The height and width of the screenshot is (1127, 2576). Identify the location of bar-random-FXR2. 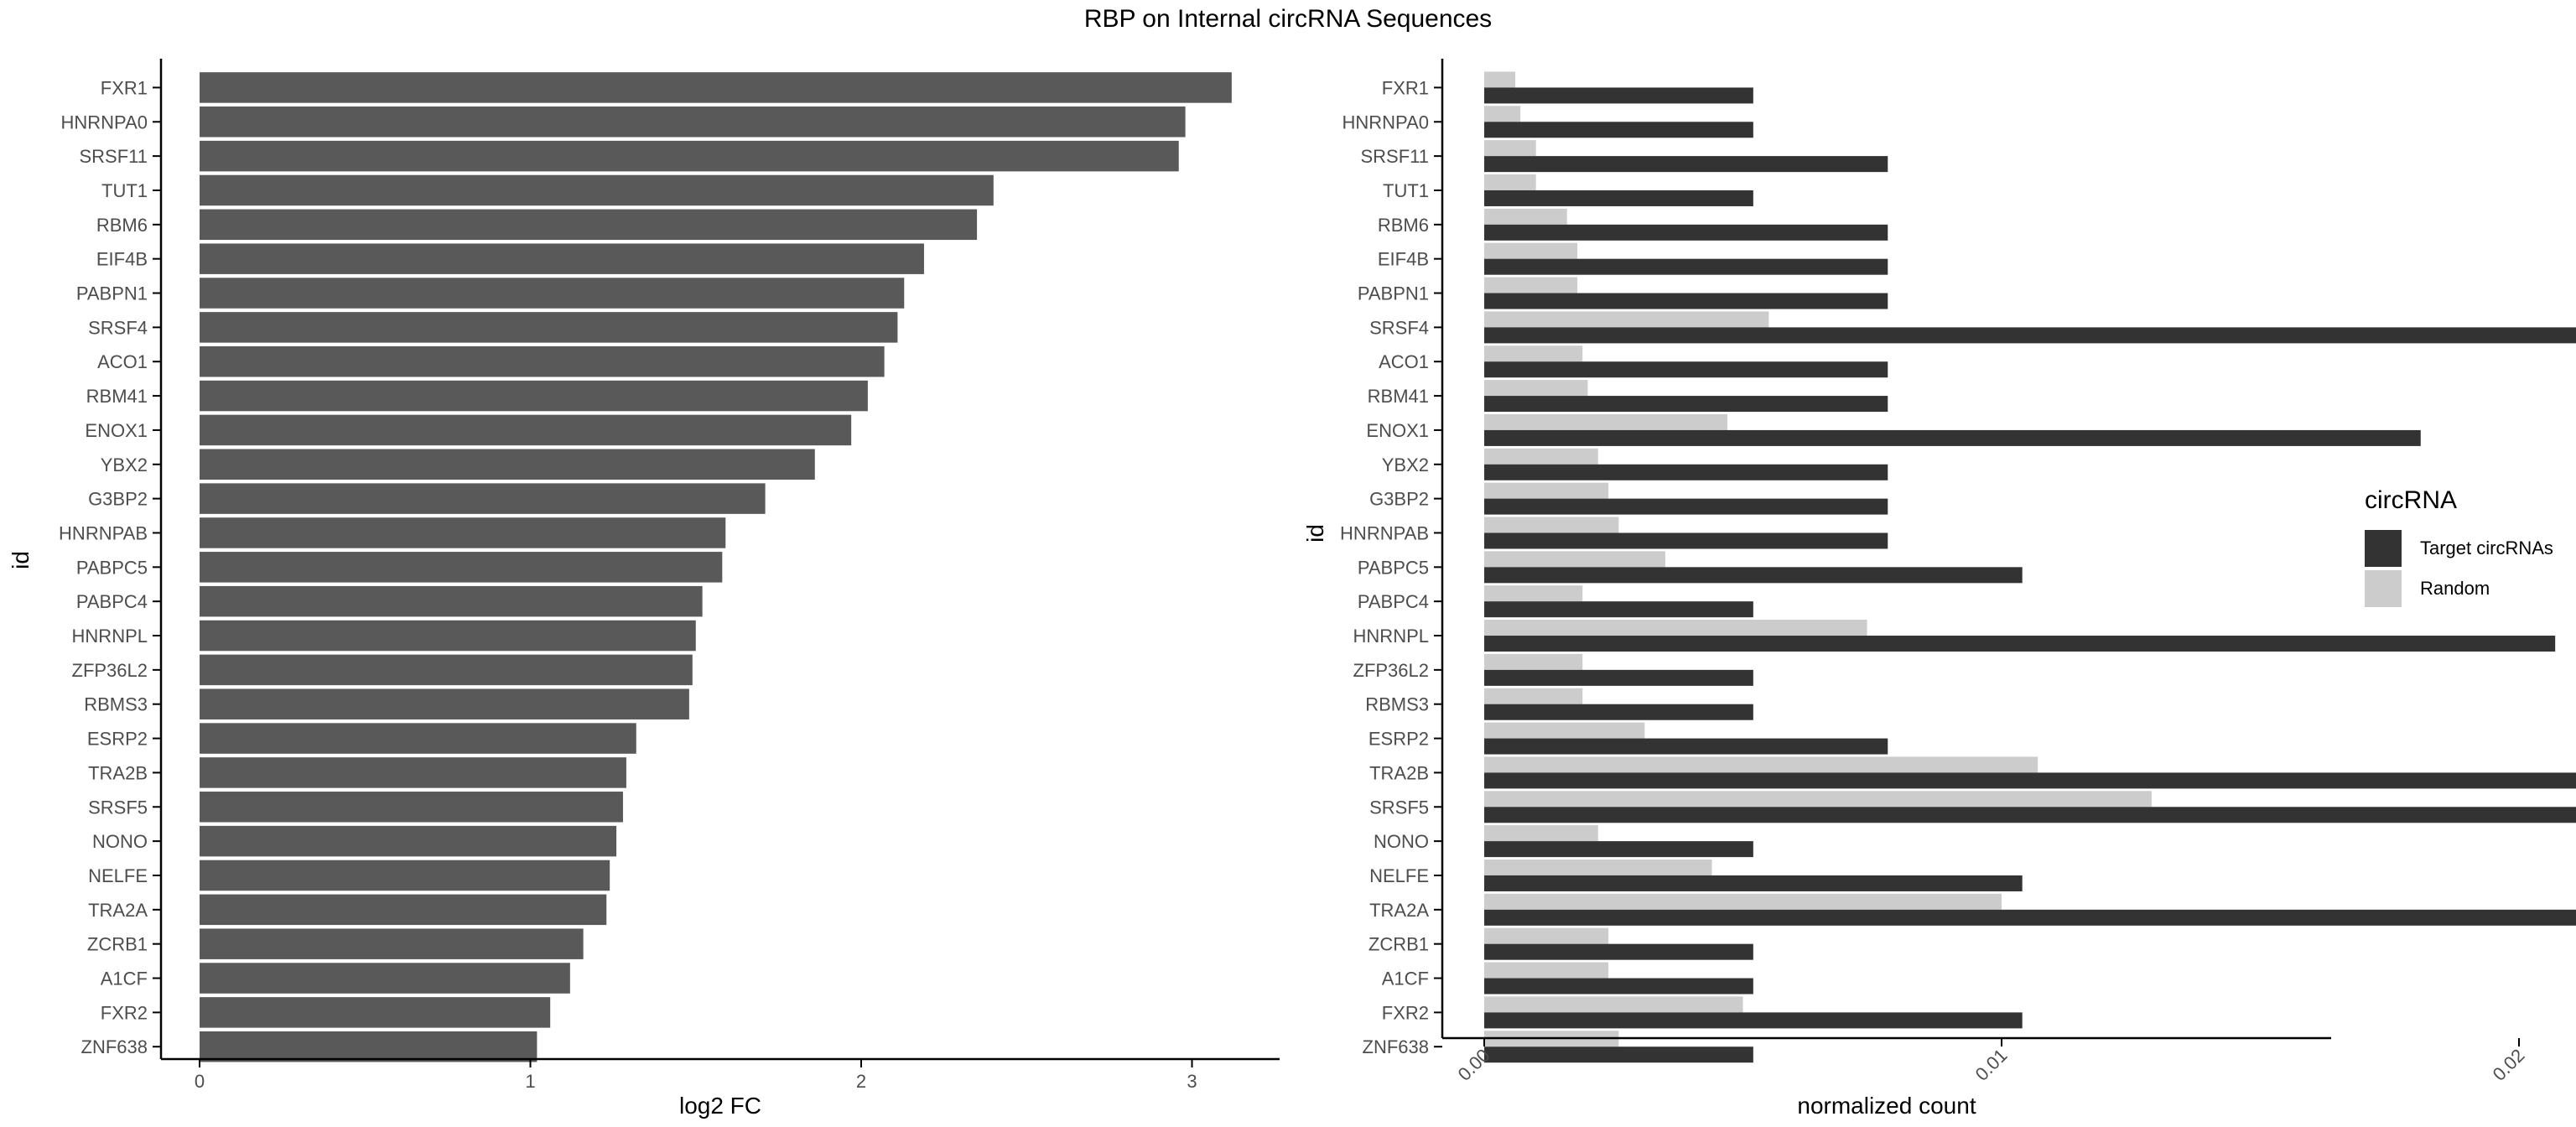
(1613, 1004).